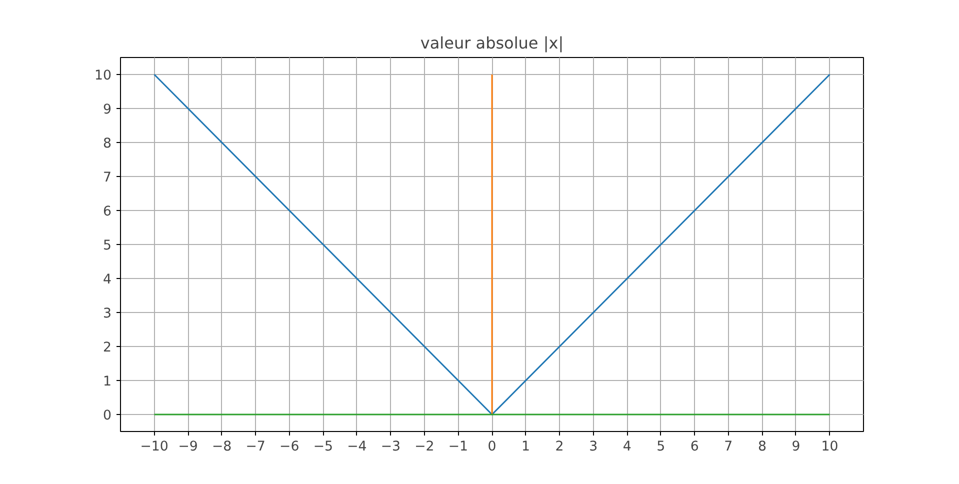 The height and width of the screenshot is (484, 959). I want to click on x-tick-label: −5, so click(323, 447).